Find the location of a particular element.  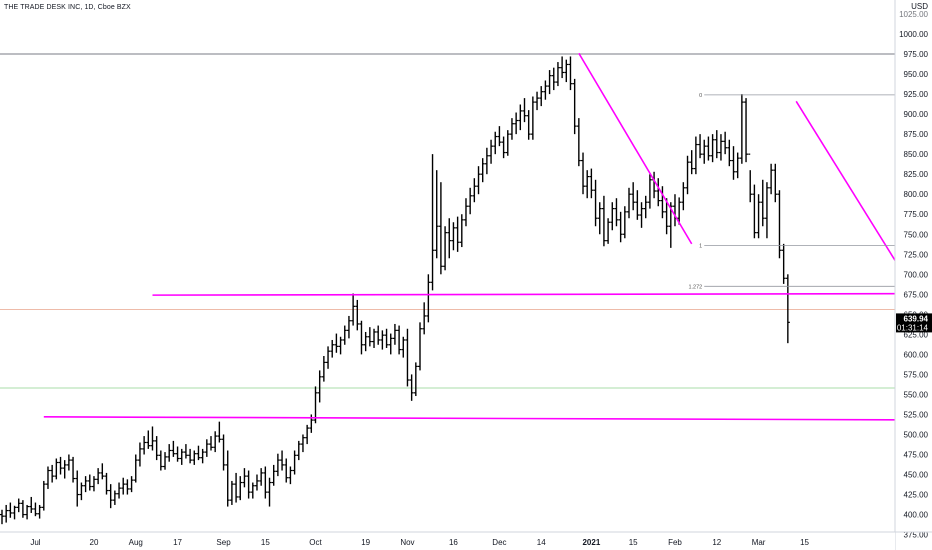

price-tick-label: 775.00 is located at coordinates (916, 214).